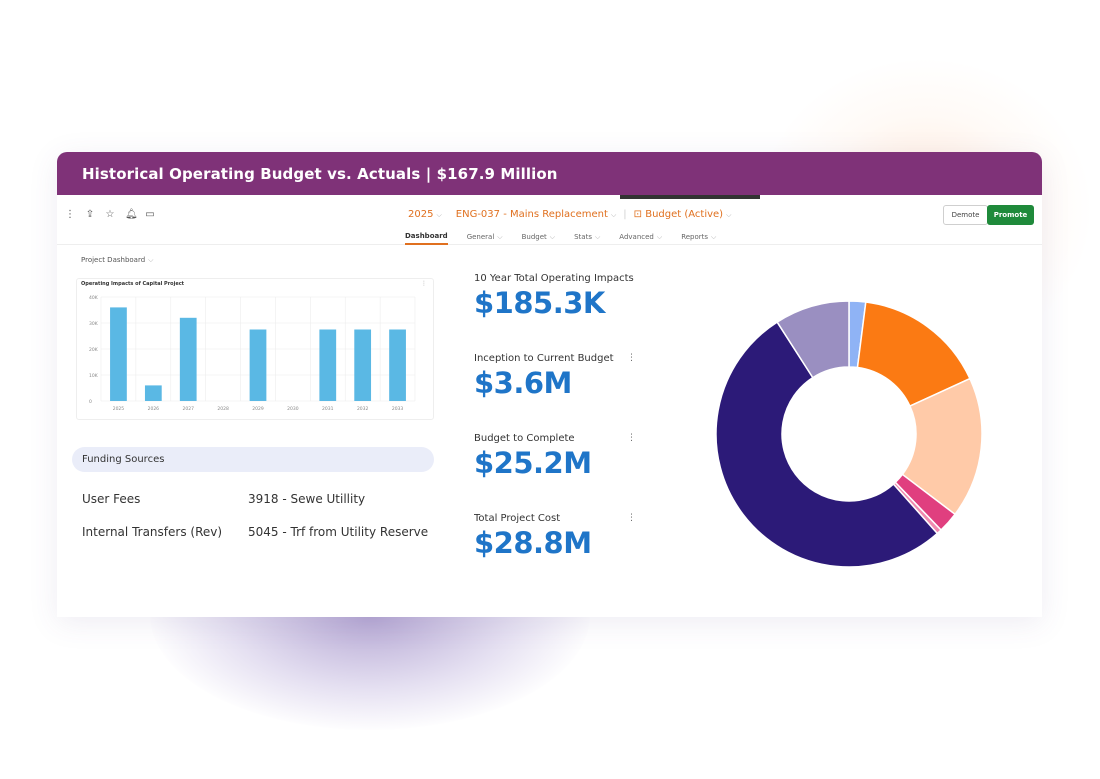  What do you see at coordinates (119, 409) in the screenshot?
I see `x-tick-label: 2025` at bounding box center [119, 409].